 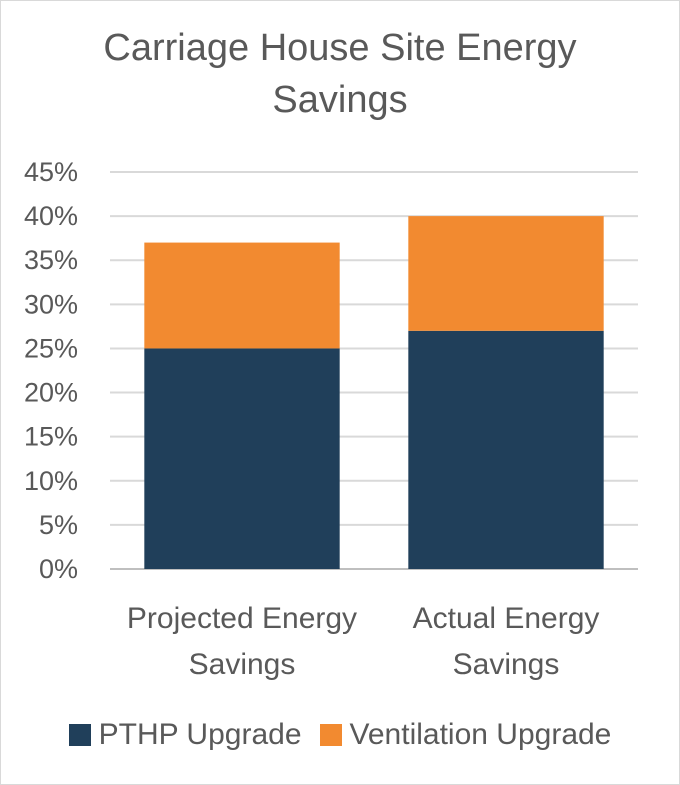 I want to click on y-tick-label: 25%, so click(x=51, y=348).